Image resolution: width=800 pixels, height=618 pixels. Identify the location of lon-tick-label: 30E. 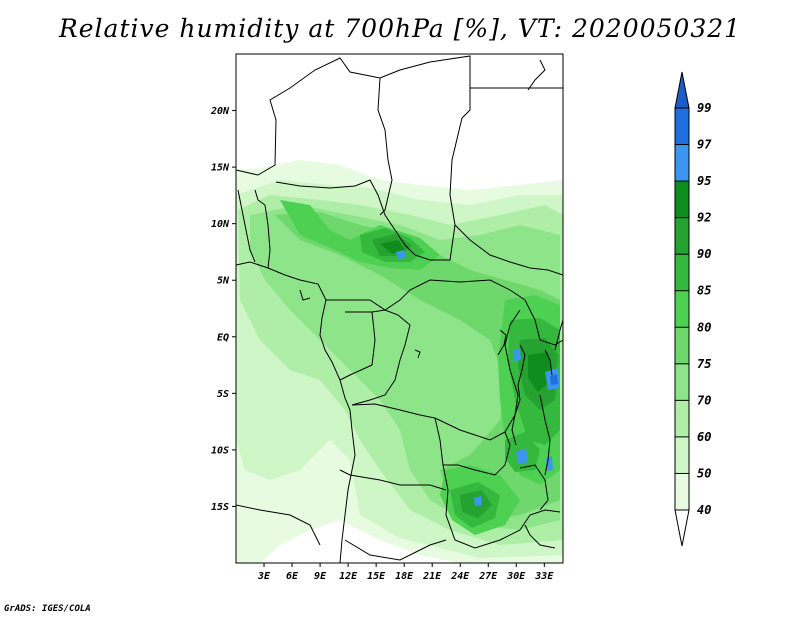
(516, 576).